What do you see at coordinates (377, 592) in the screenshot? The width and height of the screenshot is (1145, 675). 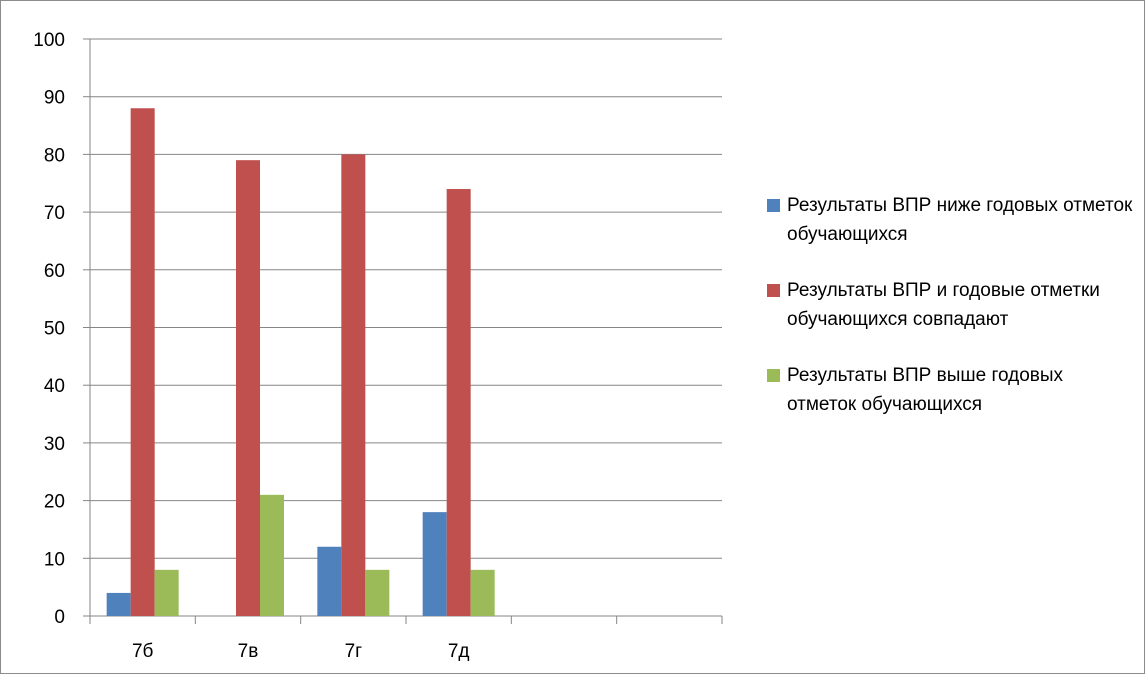 I see `bar-series2-cat2` at bounding box center [377, 592].